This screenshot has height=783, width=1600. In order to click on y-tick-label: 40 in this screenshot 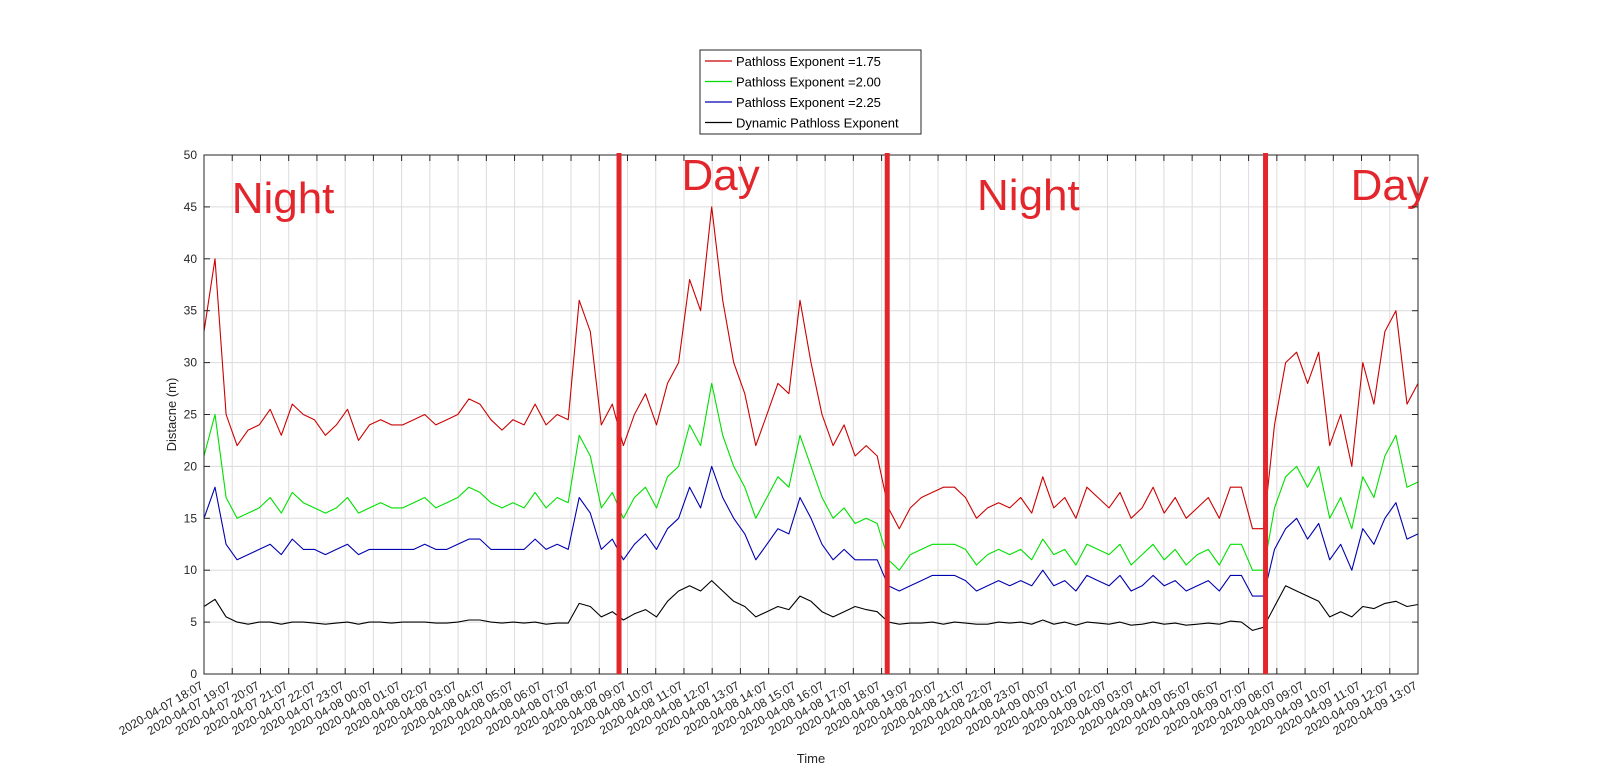, I will do `click(191, 259)`.